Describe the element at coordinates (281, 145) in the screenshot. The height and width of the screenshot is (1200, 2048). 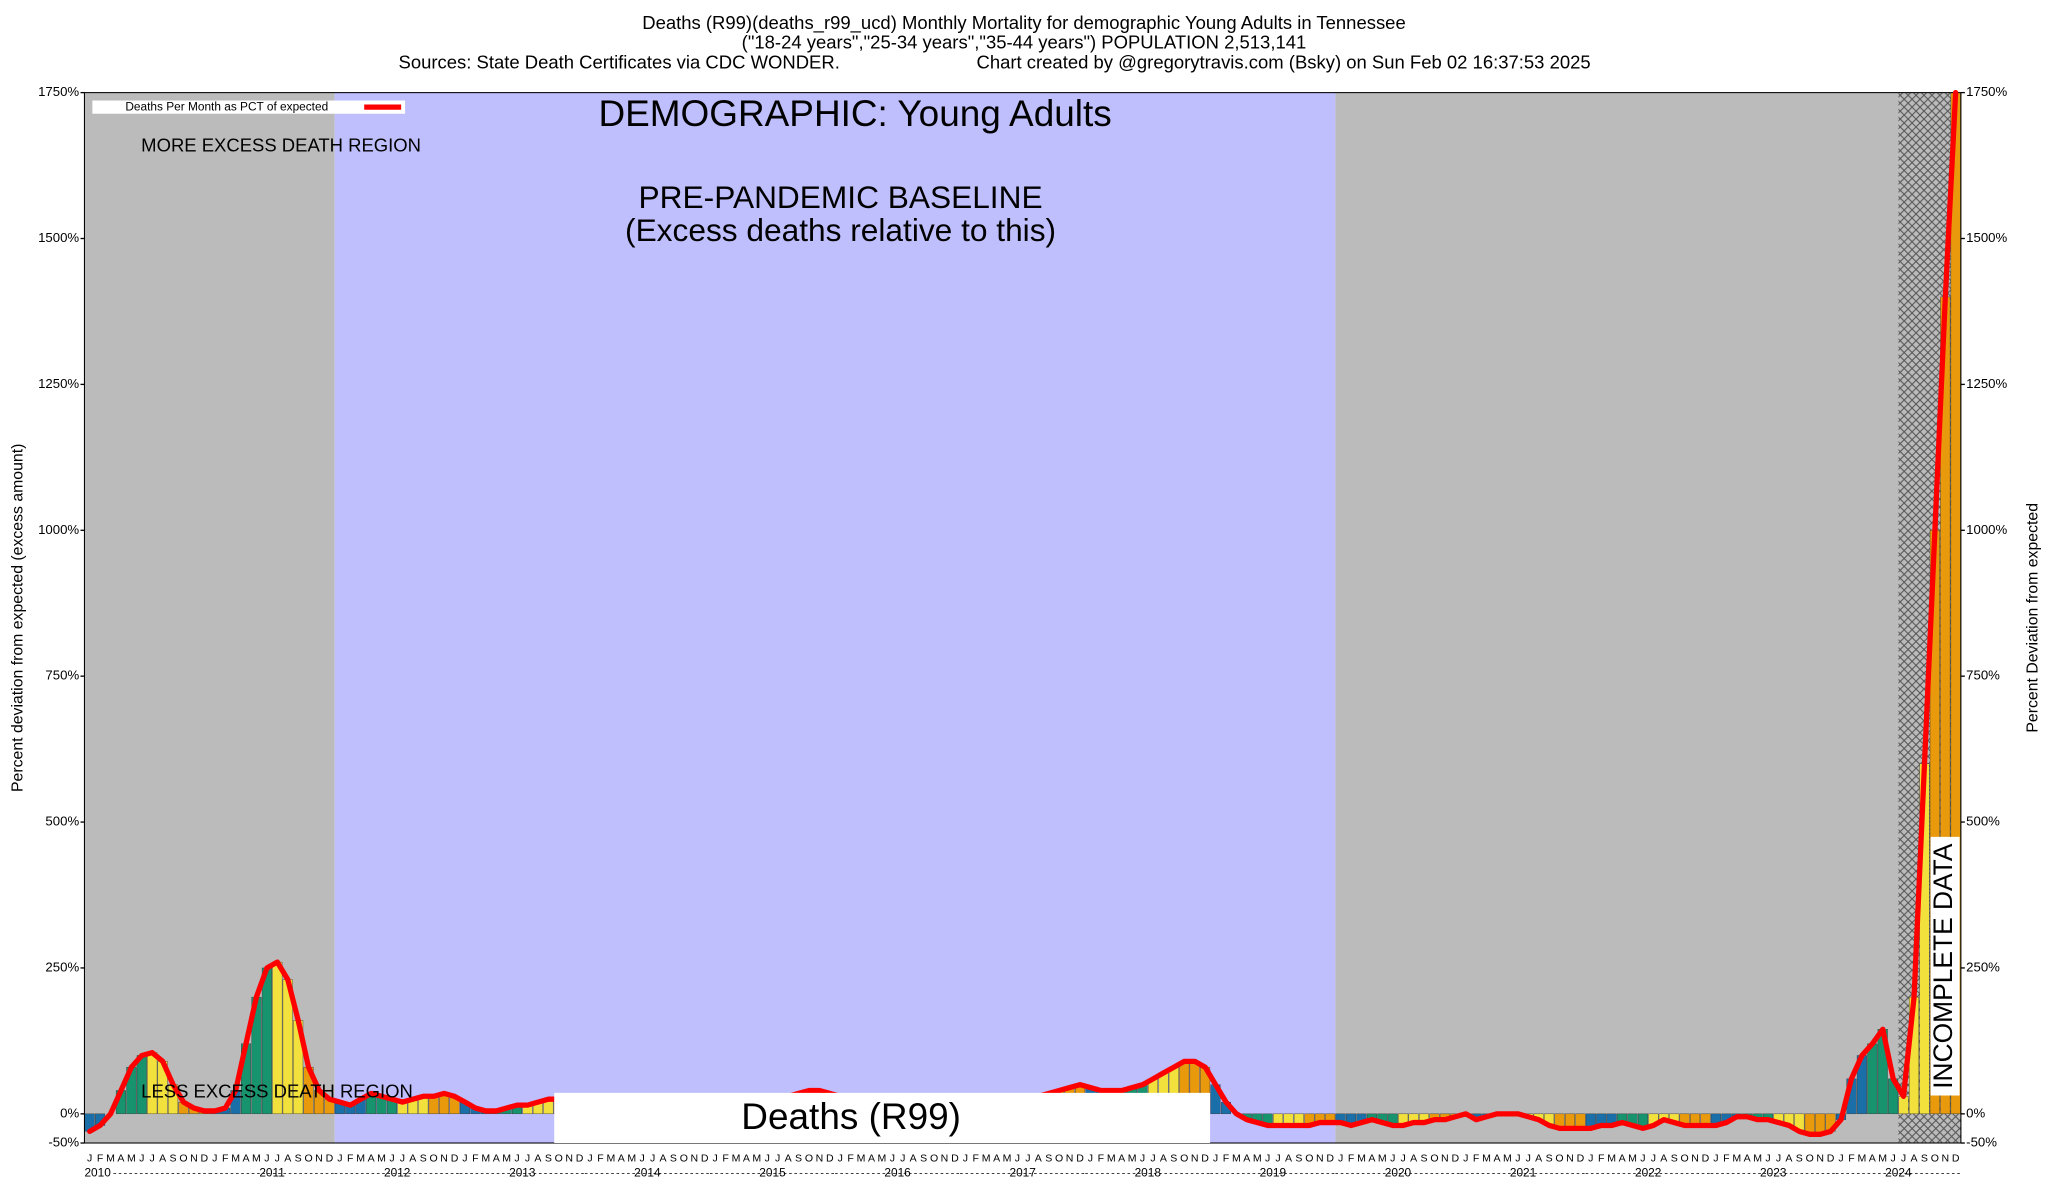
I see `more-excess-label: MORE EXCESS DEATH REGION` at that location.